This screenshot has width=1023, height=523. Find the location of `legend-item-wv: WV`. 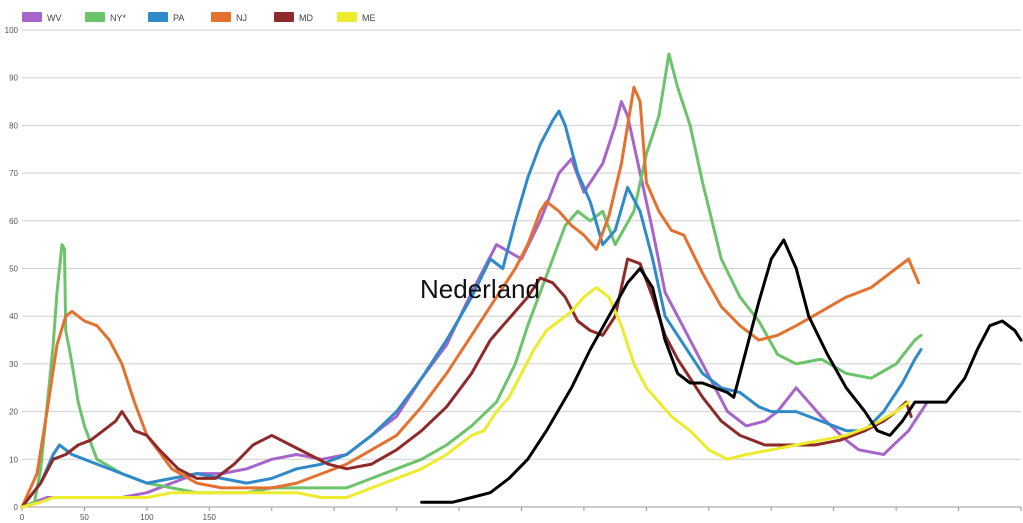

legend-item-wv: WV is located at coordinates (42, 17).